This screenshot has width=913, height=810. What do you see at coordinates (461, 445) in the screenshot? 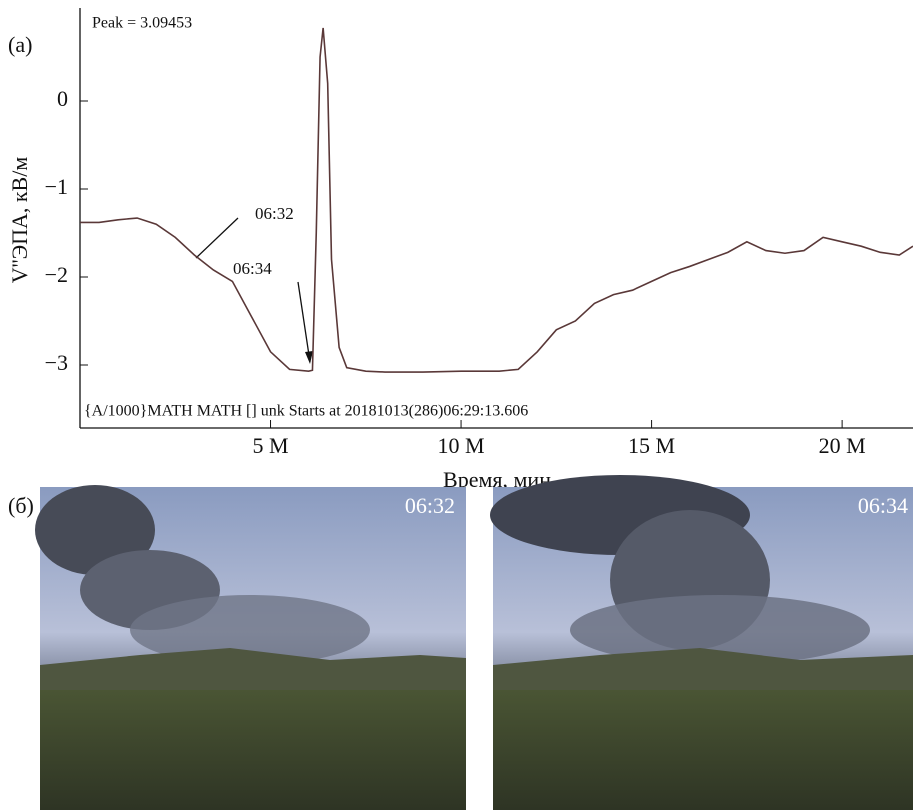
I see `x-tick-label: 10 M` at bounding box center [461, 445].